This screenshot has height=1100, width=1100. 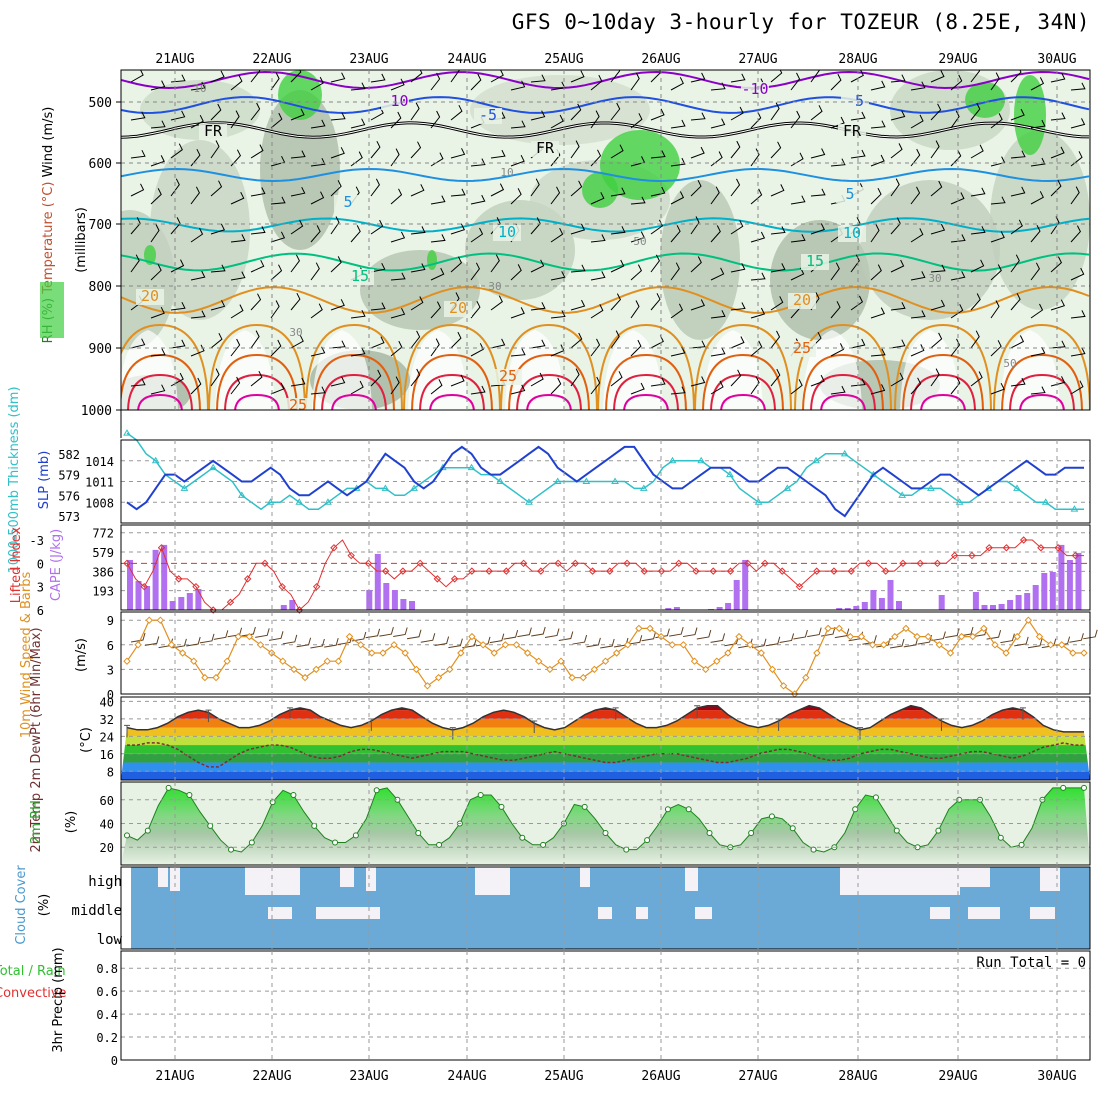 I want to click on isotherm-label-bg, so click(x=213, y=132).